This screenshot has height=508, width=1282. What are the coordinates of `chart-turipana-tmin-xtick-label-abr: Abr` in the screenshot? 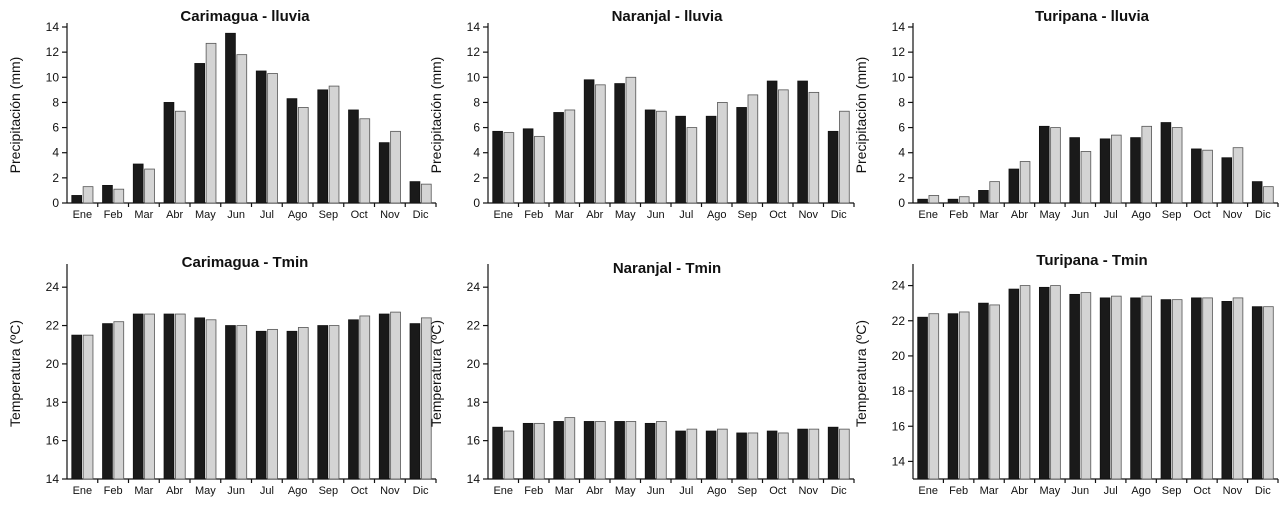 It's located at (1019, 491).